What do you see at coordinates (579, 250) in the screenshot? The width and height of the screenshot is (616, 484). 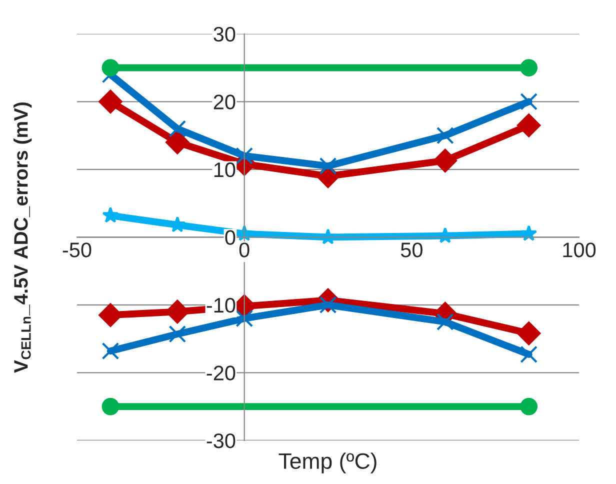 I see `x-tick-label: 100` at bounding box center [579, 250].